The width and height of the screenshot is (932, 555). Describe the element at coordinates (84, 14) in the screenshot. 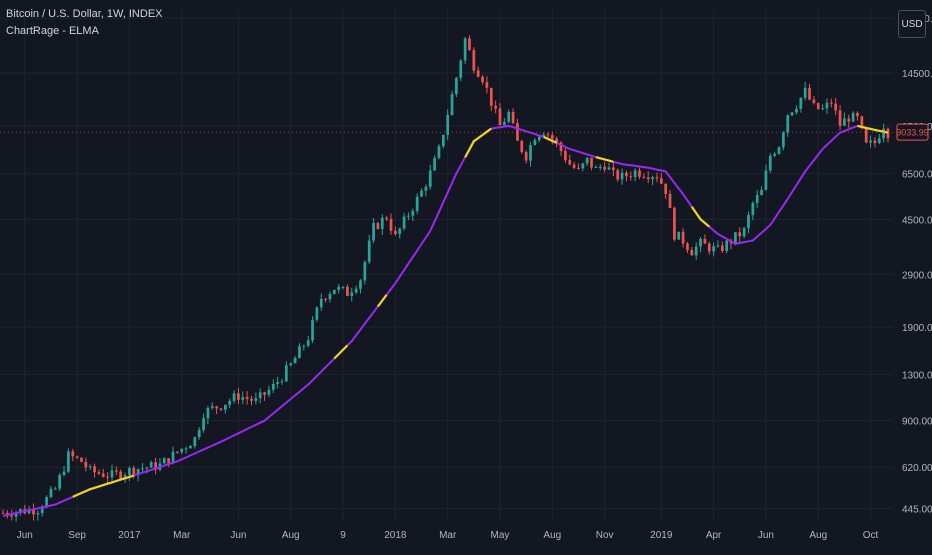

I see `symbol-title: Bitcoin / U.S. Dollar, 1W, INDEX` at that location.